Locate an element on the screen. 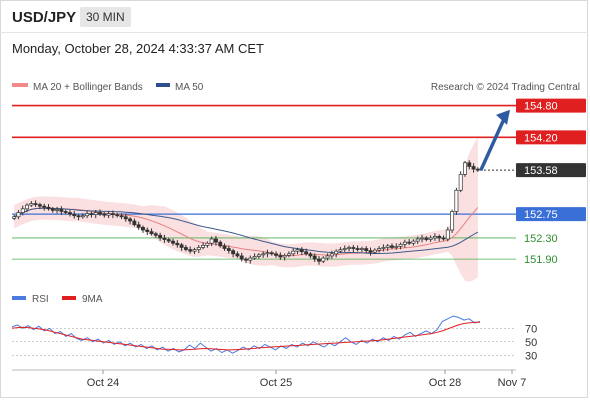 This screenshot has width=590, height=400. header-divider is located at coordinates (294, 32).